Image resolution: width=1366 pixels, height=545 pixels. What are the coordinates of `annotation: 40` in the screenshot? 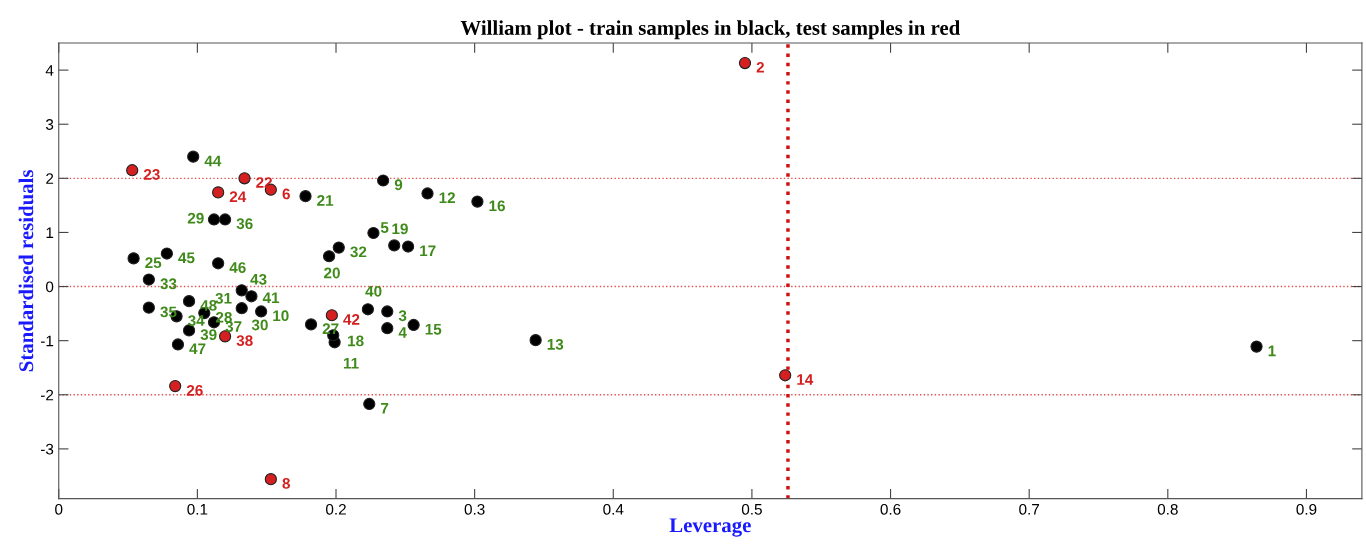 It's located at (373, 291).